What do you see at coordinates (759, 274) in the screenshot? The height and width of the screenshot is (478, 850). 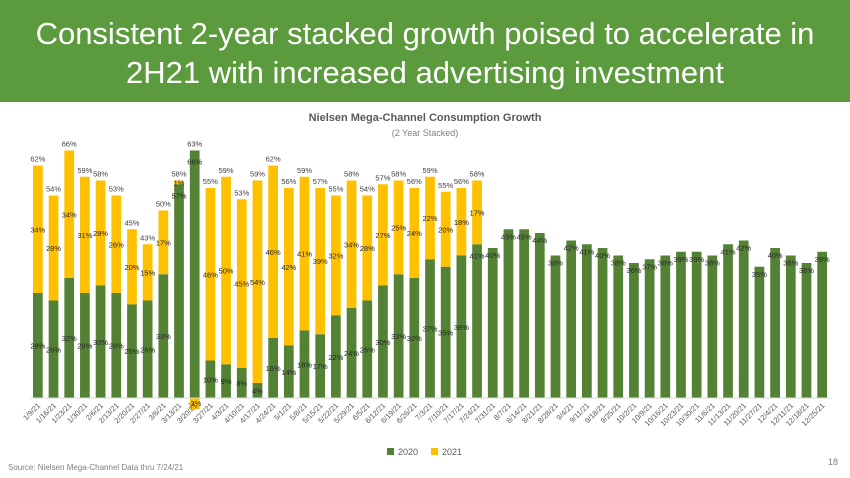 I see `data-label-2020: 35%` at bounding box center [759, 274].